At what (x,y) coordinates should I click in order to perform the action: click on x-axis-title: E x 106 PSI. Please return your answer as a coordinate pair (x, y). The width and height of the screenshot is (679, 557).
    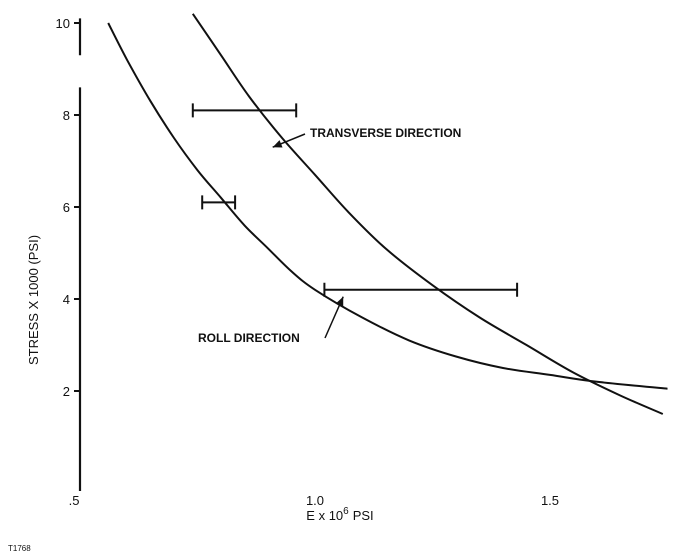
    Looking at the image, I should click on (339, 514).